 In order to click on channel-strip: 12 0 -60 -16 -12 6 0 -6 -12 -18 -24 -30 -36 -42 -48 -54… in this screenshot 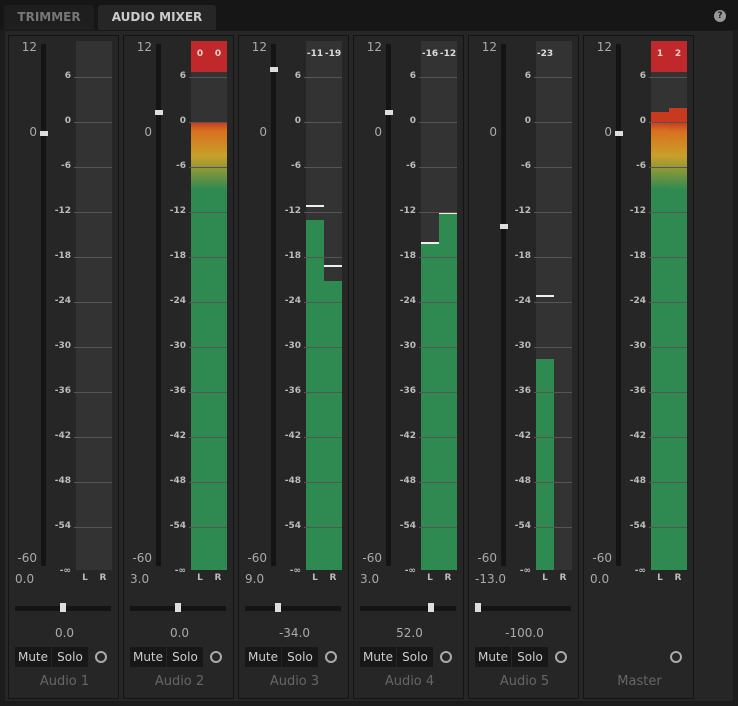, I will do `click(408, 367)`.